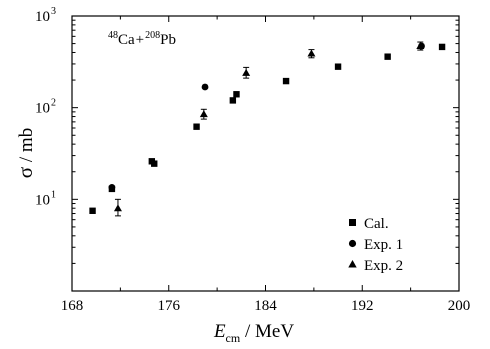 This screenshot has width=490, height=349. Describe the element at coordinates (152, 35) in the screenshot. I see `target-mass-number: 208` at that location.